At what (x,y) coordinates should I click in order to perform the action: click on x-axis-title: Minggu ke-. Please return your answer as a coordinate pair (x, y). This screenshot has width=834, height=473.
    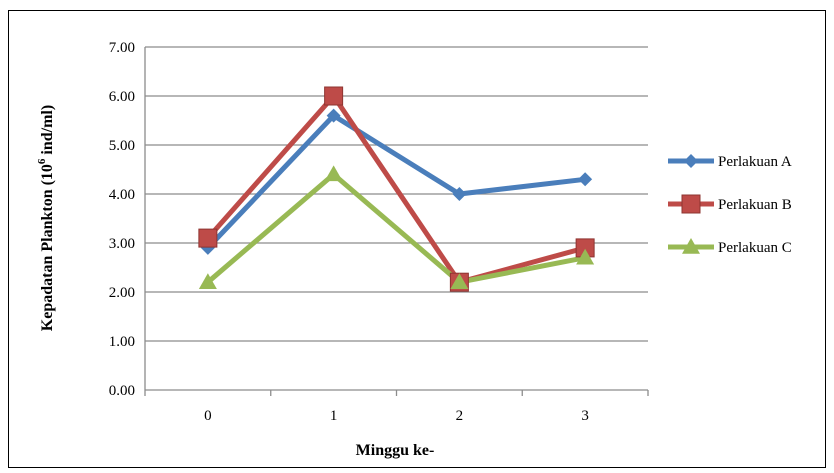
    Looking at the image, I should click on (395, 450).